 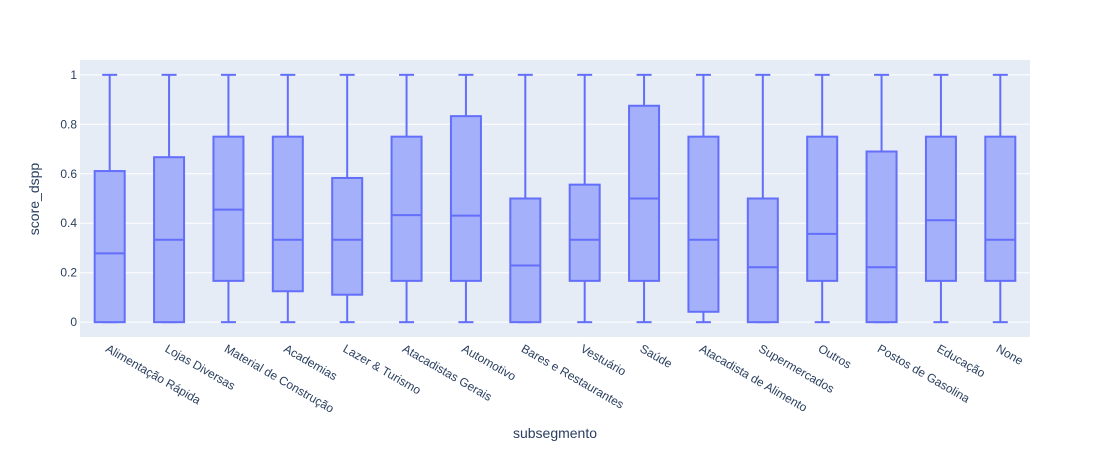 What do you see at coordinates (753, 377) in the screenshot?
I see `x-tick-label: Atacadista de Alimento` at bounding box center [753, 377].